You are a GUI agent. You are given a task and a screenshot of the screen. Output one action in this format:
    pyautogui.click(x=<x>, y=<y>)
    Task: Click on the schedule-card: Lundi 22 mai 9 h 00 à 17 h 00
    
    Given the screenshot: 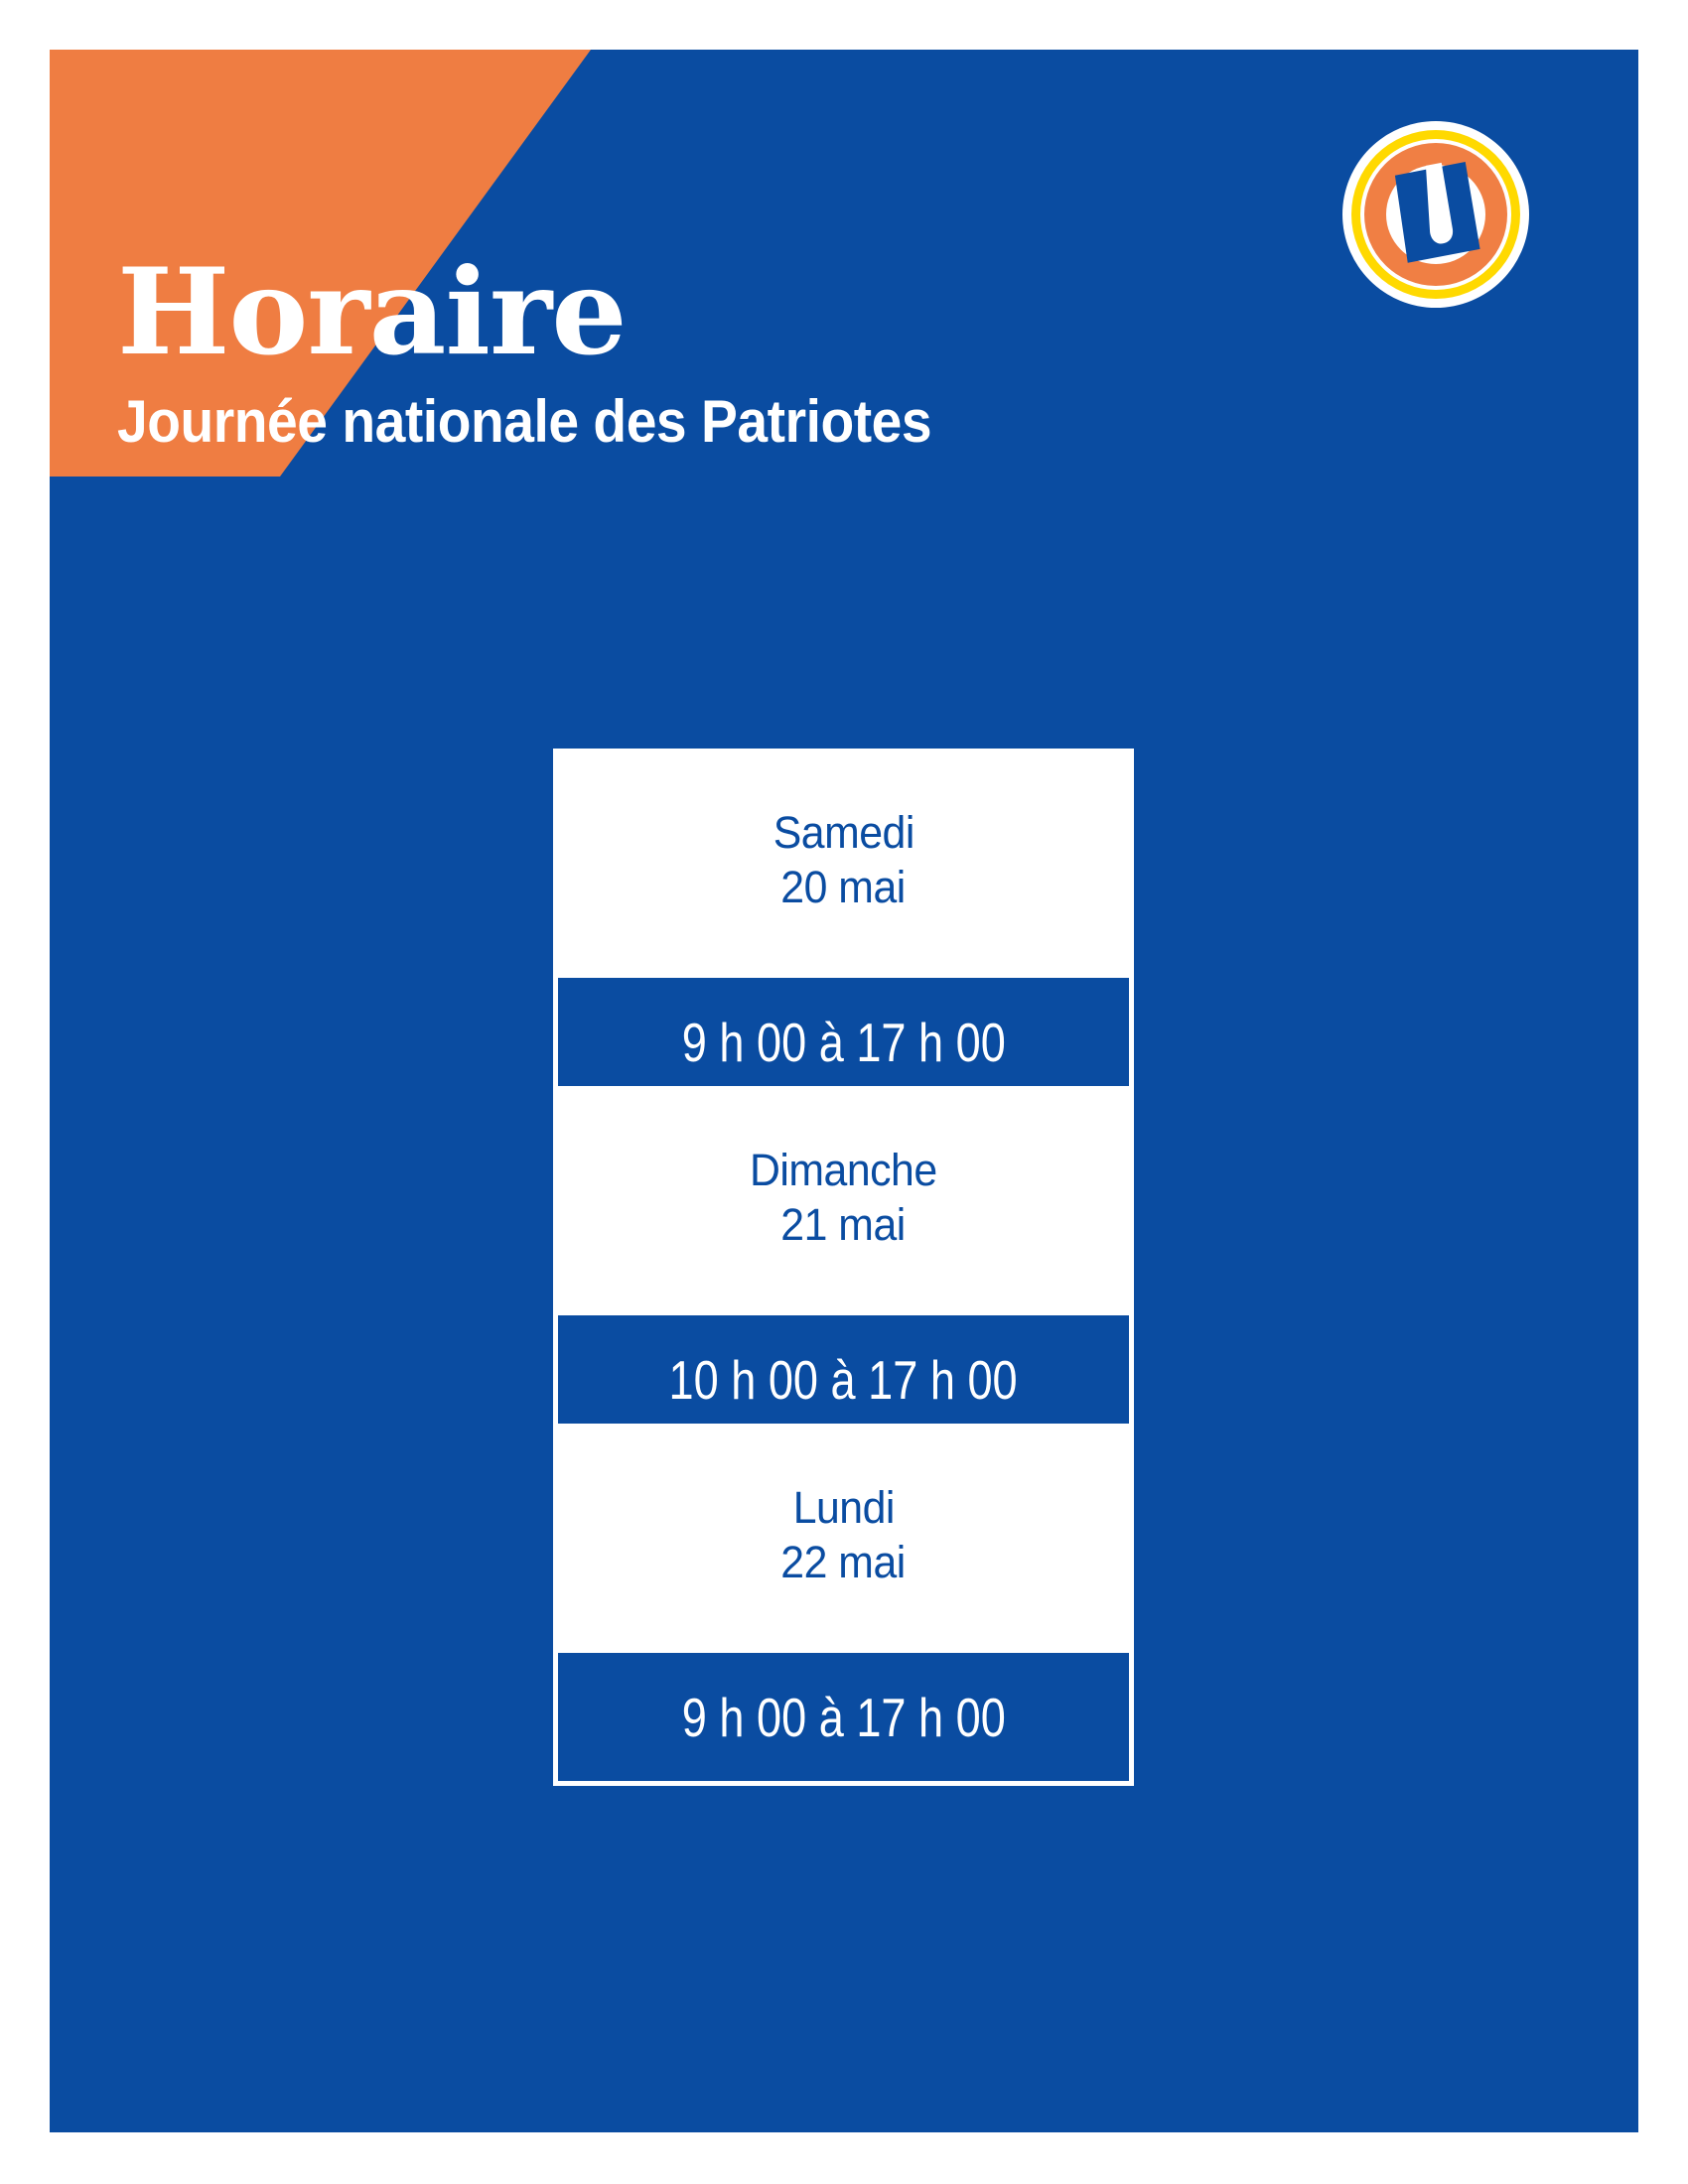 What is the action you would take?
    pyautogui.click(x=843, y=1605)
    